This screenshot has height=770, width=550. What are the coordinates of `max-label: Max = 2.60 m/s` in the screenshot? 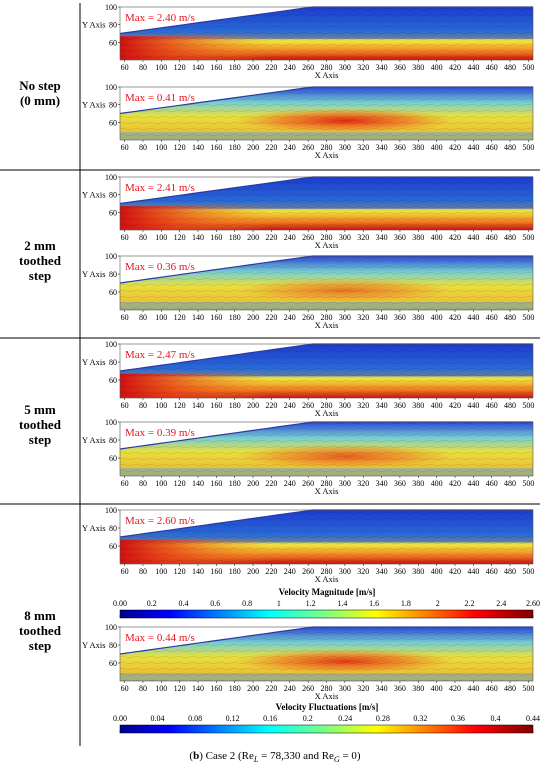 It's located at (160, 521).